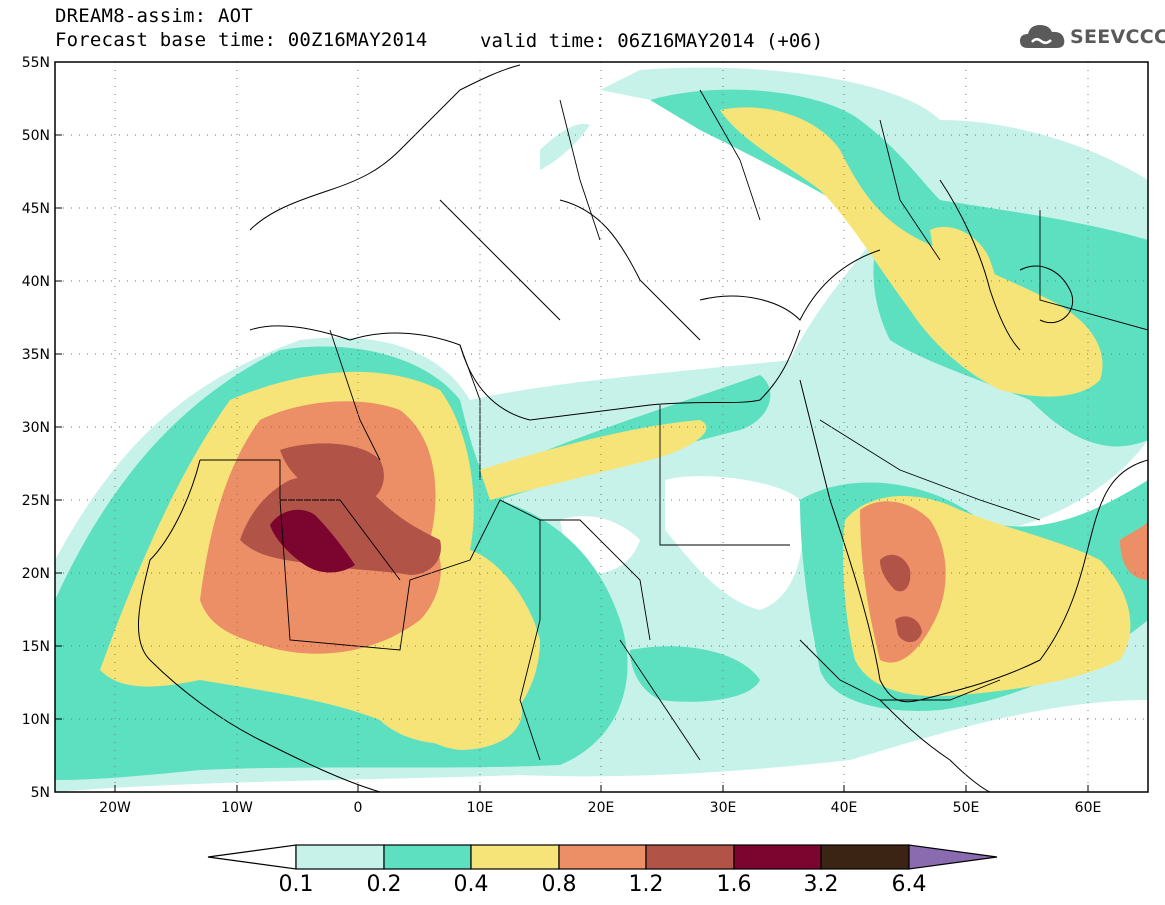 This screenshot has height=905, width=1165. Describe the element at coordinates (652, 41) in the screenshot. I see `valid-time: valid time: 06Z16MAY2014 (+06)` at that location.